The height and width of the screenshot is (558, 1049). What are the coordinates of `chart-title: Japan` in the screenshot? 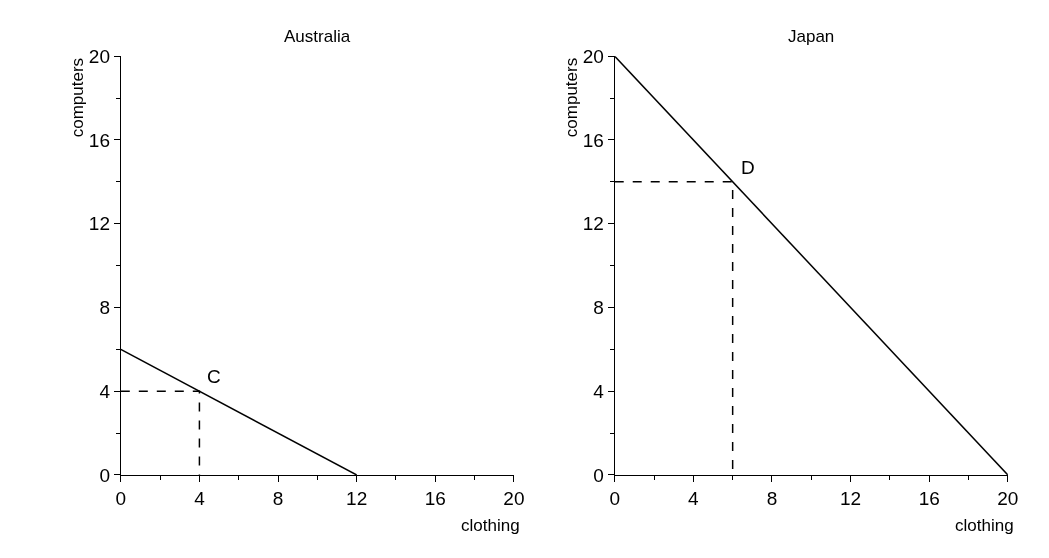 It's located at (811, 36).